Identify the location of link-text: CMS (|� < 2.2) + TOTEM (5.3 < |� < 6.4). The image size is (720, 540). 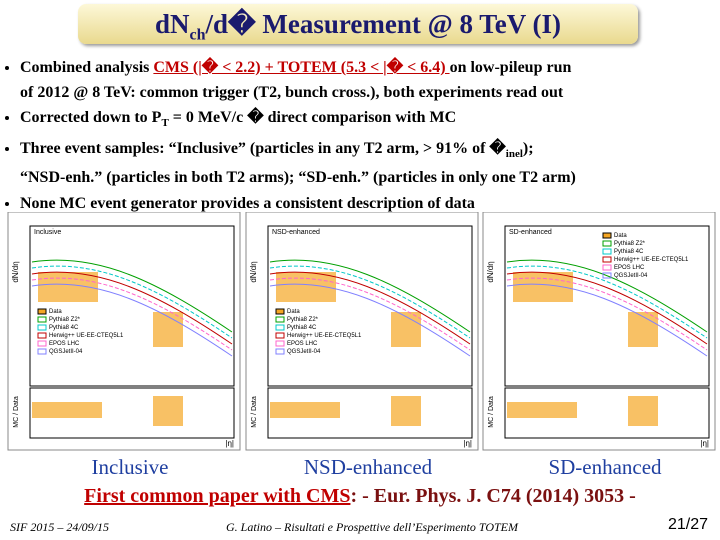
(301, 67).